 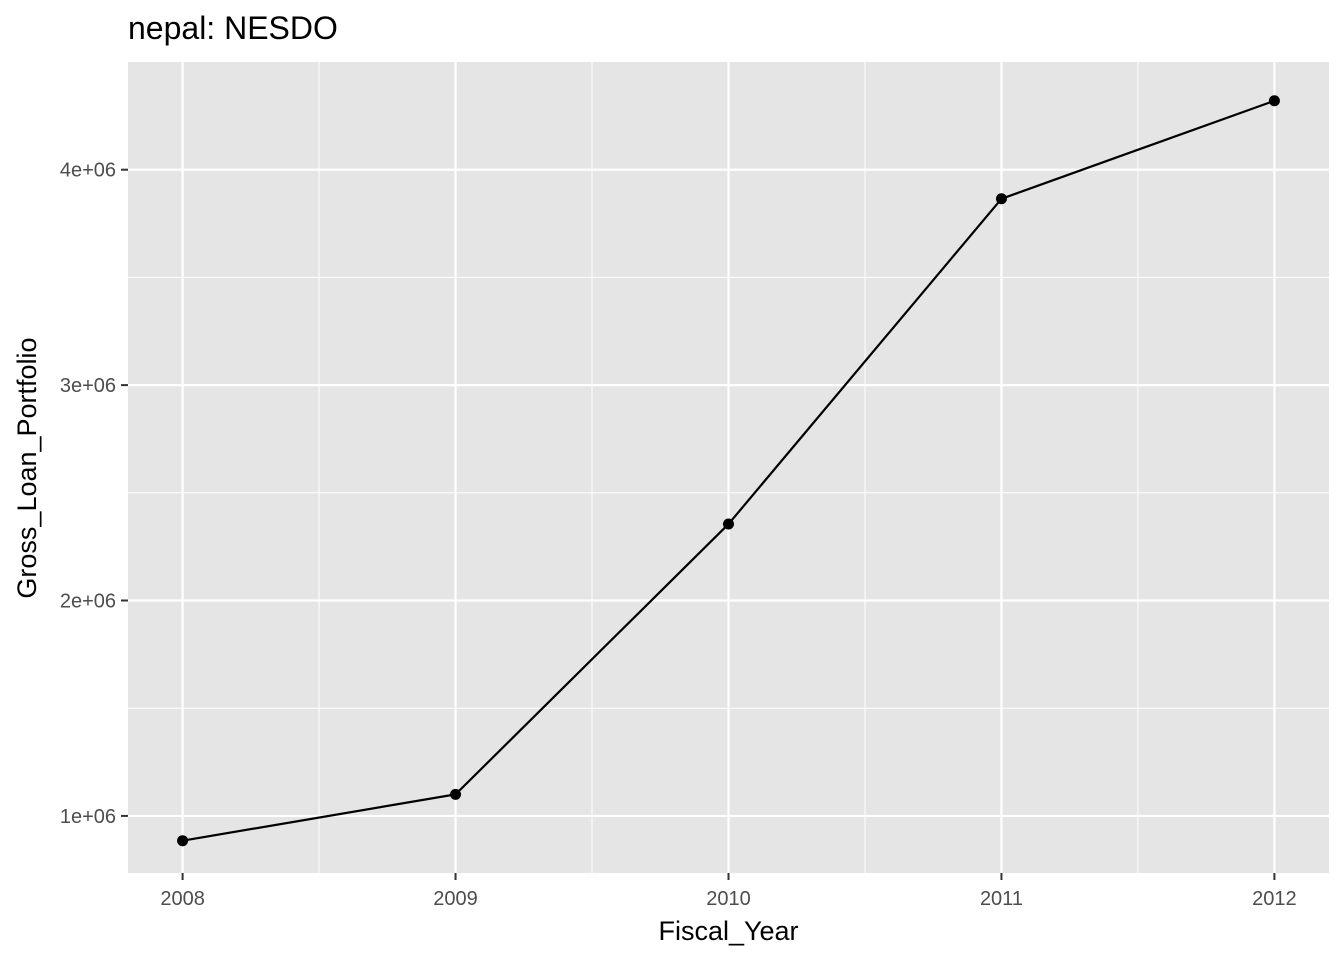 What do you see at coordinates (88, 171) in the screenshot?
I see `y-tick-label: 4e+06` at bounding box center [88, 171].